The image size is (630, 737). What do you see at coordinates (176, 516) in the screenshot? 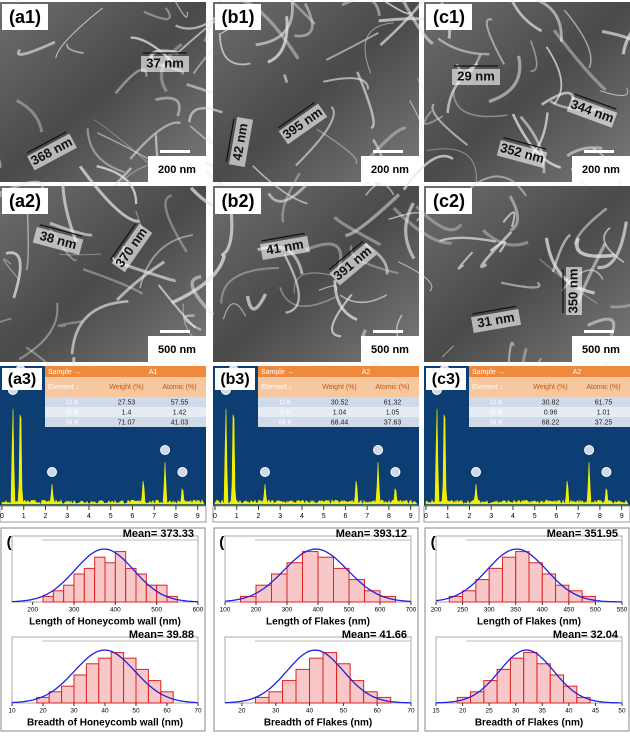
I see `x-tick-label: 8` at bounding box center [176, 516].